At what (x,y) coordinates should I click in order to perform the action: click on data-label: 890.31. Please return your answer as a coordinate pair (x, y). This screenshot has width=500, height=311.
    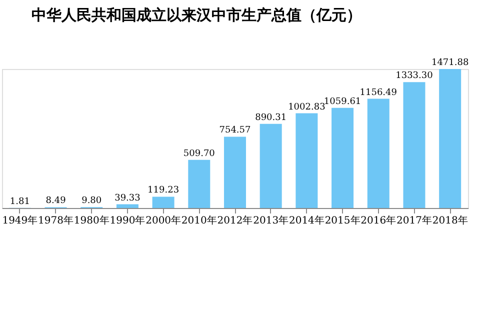
    Looking at the image, I should click on (271, 117).